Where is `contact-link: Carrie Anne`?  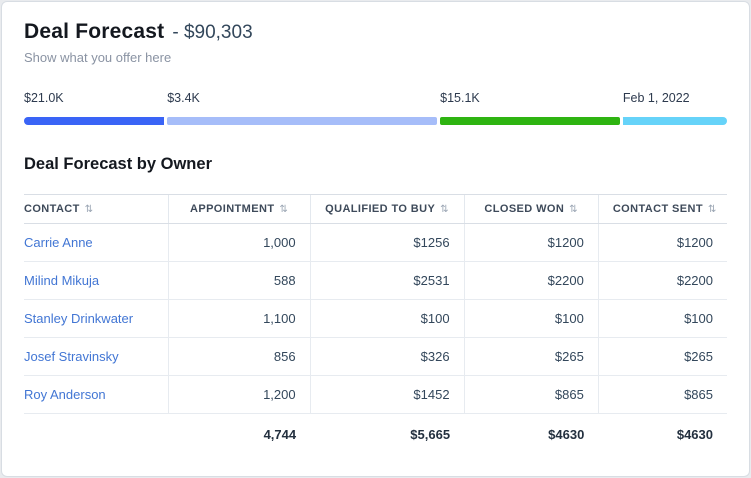 contact-link: Carrie Anne is located at coordinates (58, 242).